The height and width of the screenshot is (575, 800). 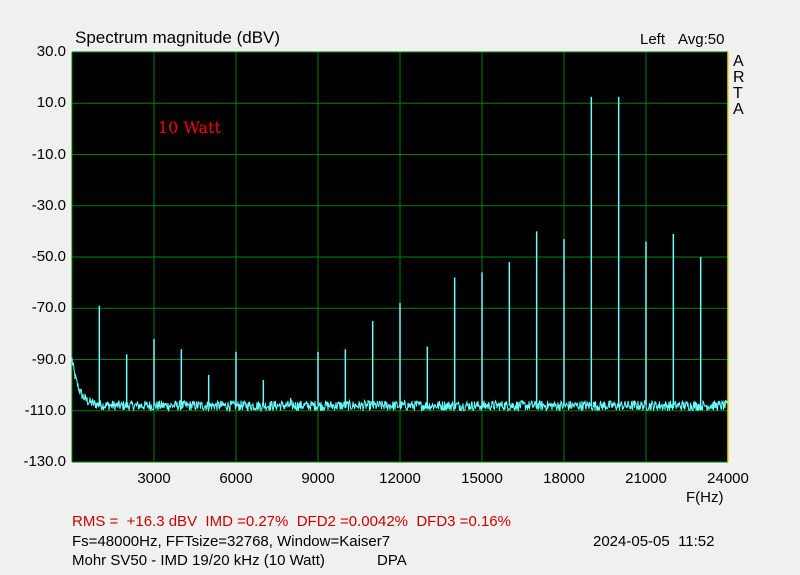 I want to click on x-tick-label: 24000, so click(x=728, y=478).